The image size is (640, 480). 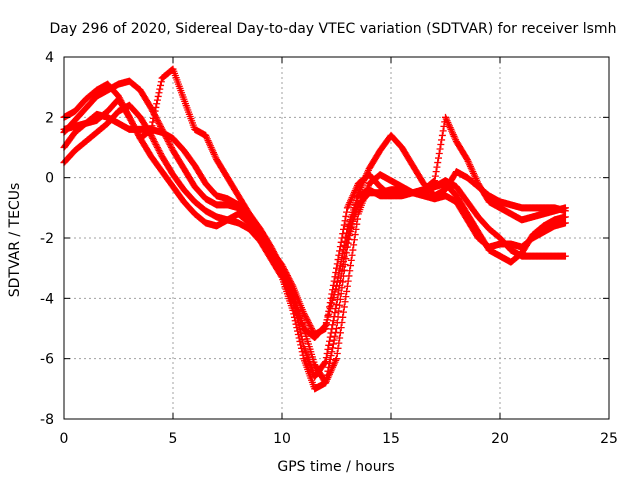 What do you see at coordinates (47, 360) in the screenshot?
I see `y-tick-label: -6` at bounding box center [47, 360].